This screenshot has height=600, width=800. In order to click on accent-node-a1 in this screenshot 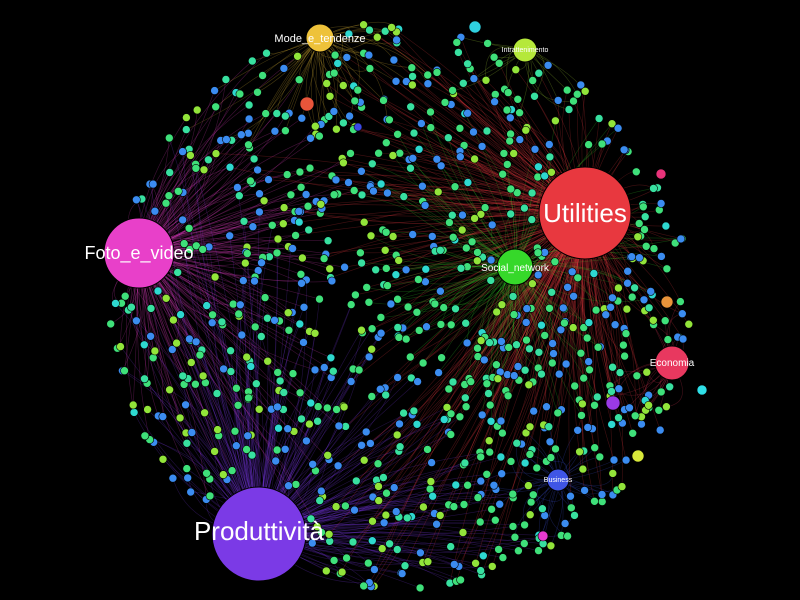, I will do `click(307, 104)`.